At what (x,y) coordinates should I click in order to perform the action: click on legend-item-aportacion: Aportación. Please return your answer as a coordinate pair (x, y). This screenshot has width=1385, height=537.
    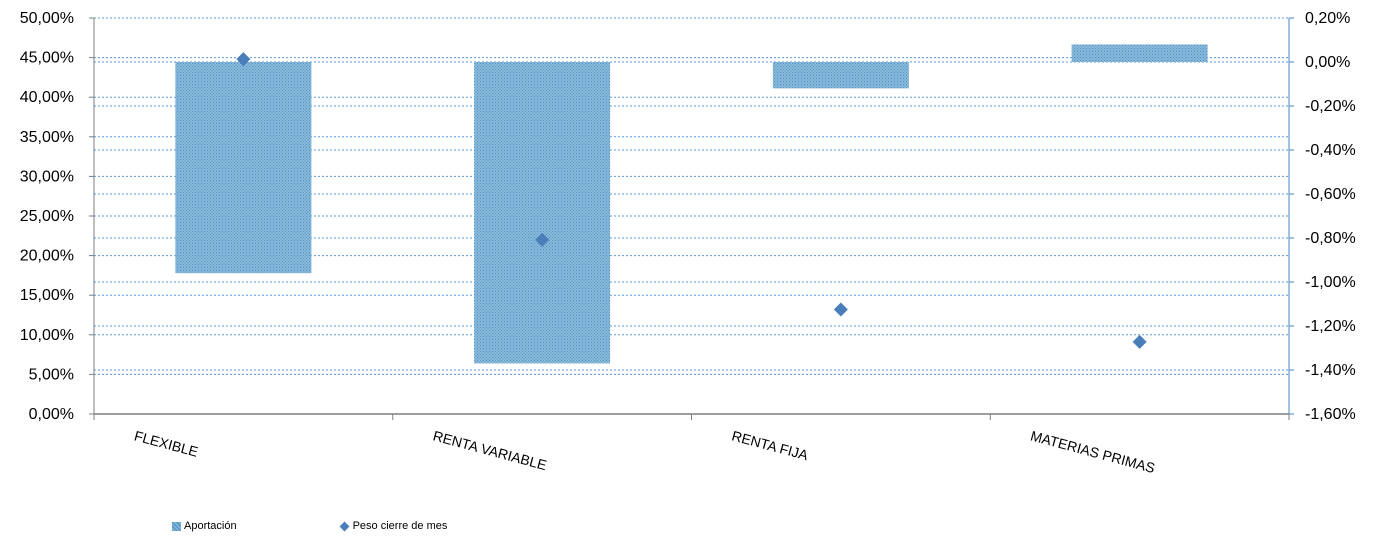
    Looking at the image, I should click on (204, 526).